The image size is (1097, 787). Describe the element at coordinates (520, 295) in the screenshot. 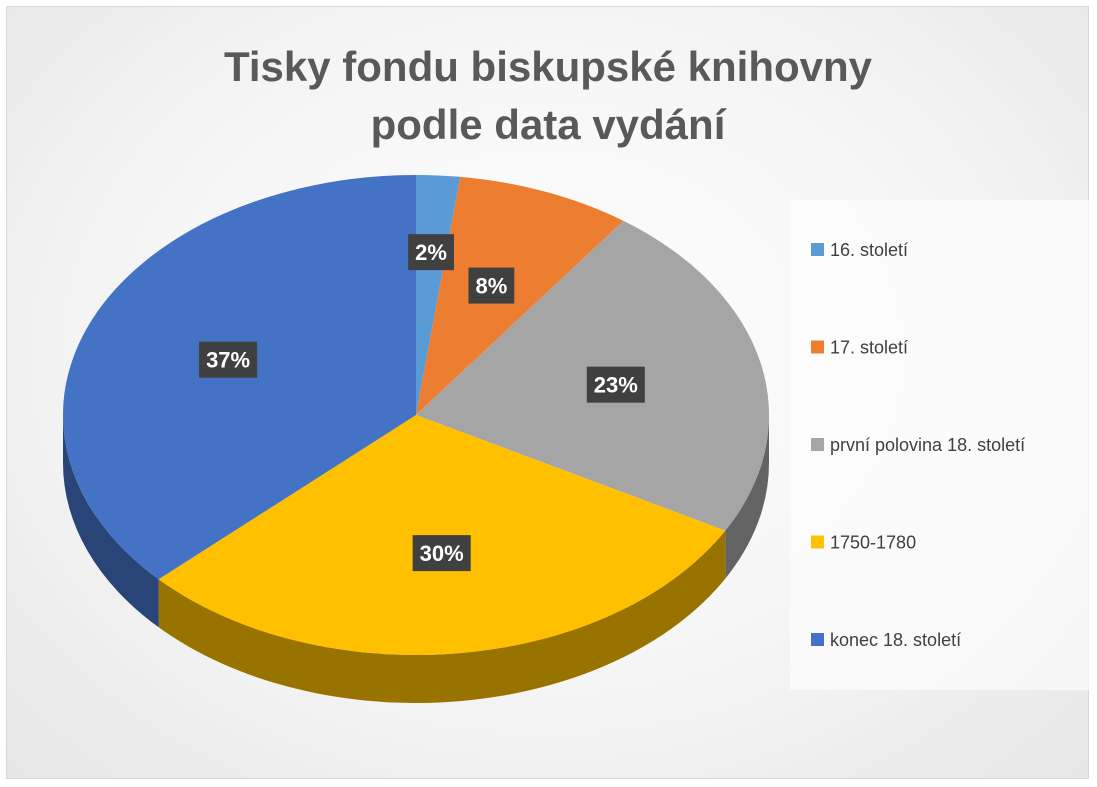

I see `pie-slice` at that location.